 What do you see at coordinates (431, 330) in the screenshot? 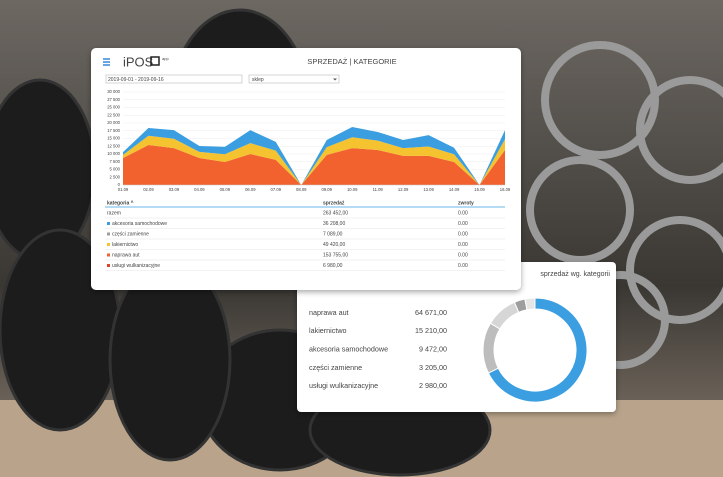
I see `value-label: 15 210,00` at bounding box center [431, 330].